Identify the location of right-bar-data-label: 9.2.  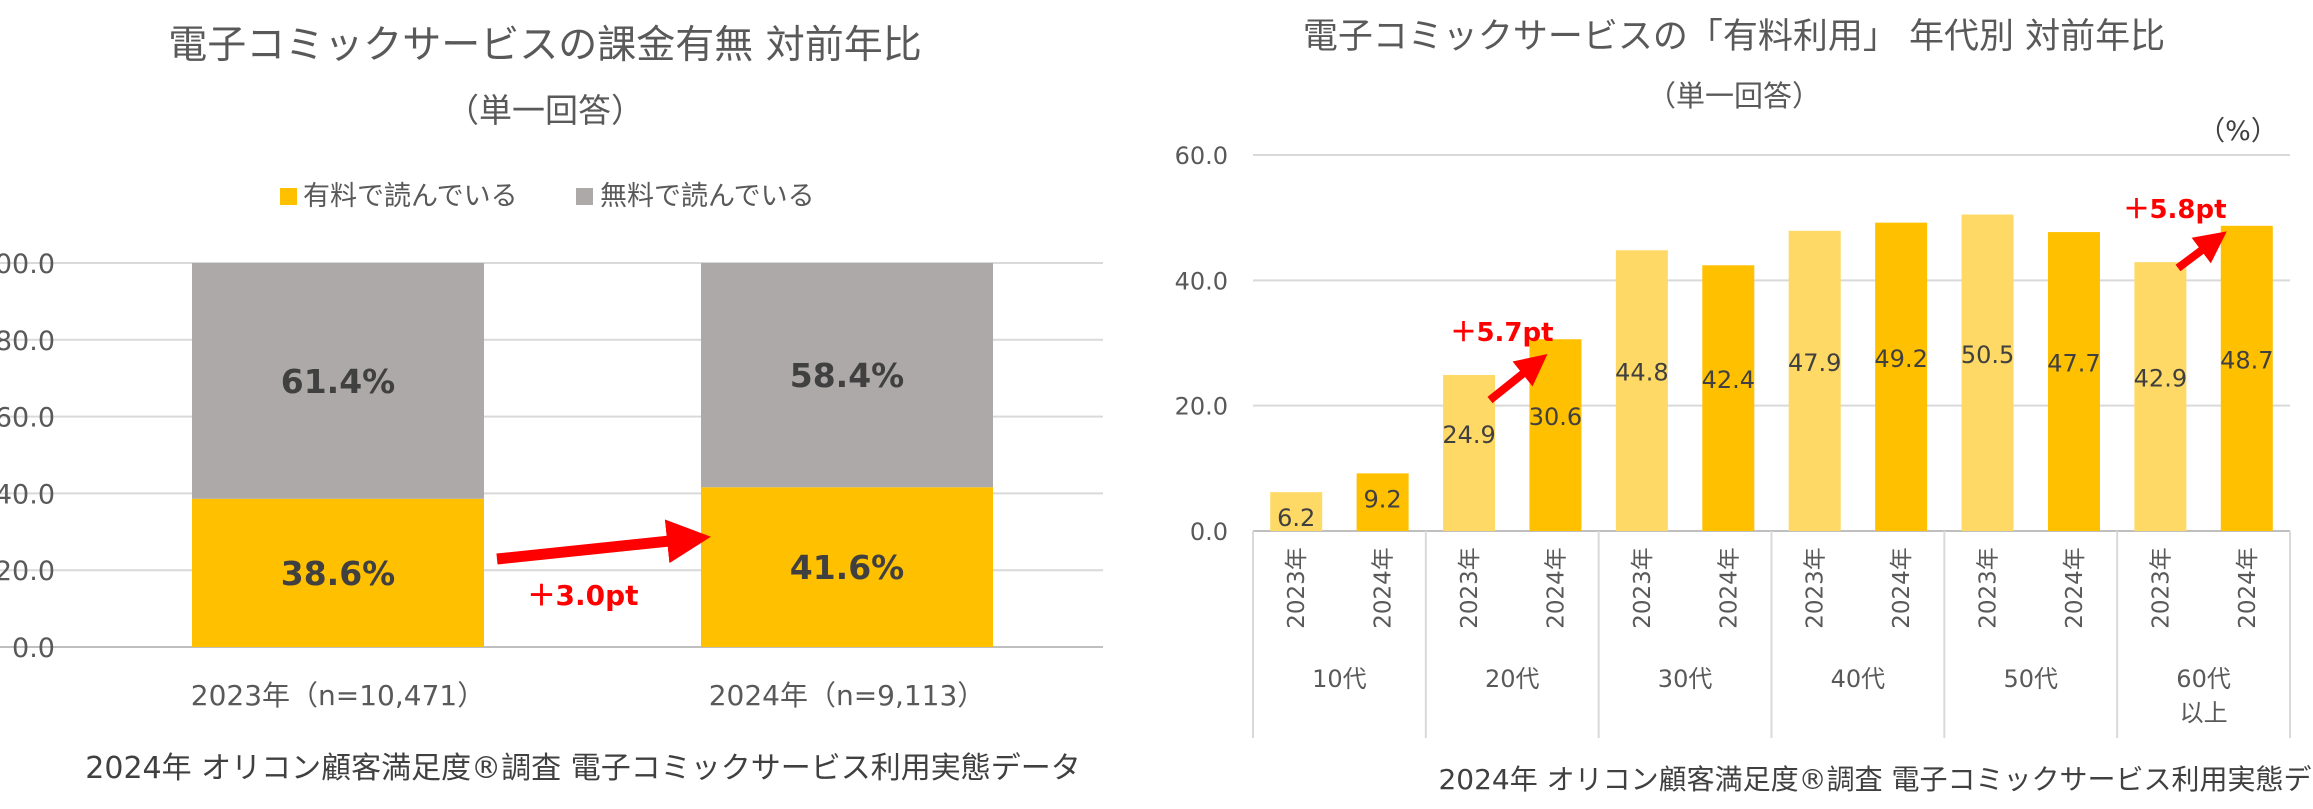
(1383, 499).